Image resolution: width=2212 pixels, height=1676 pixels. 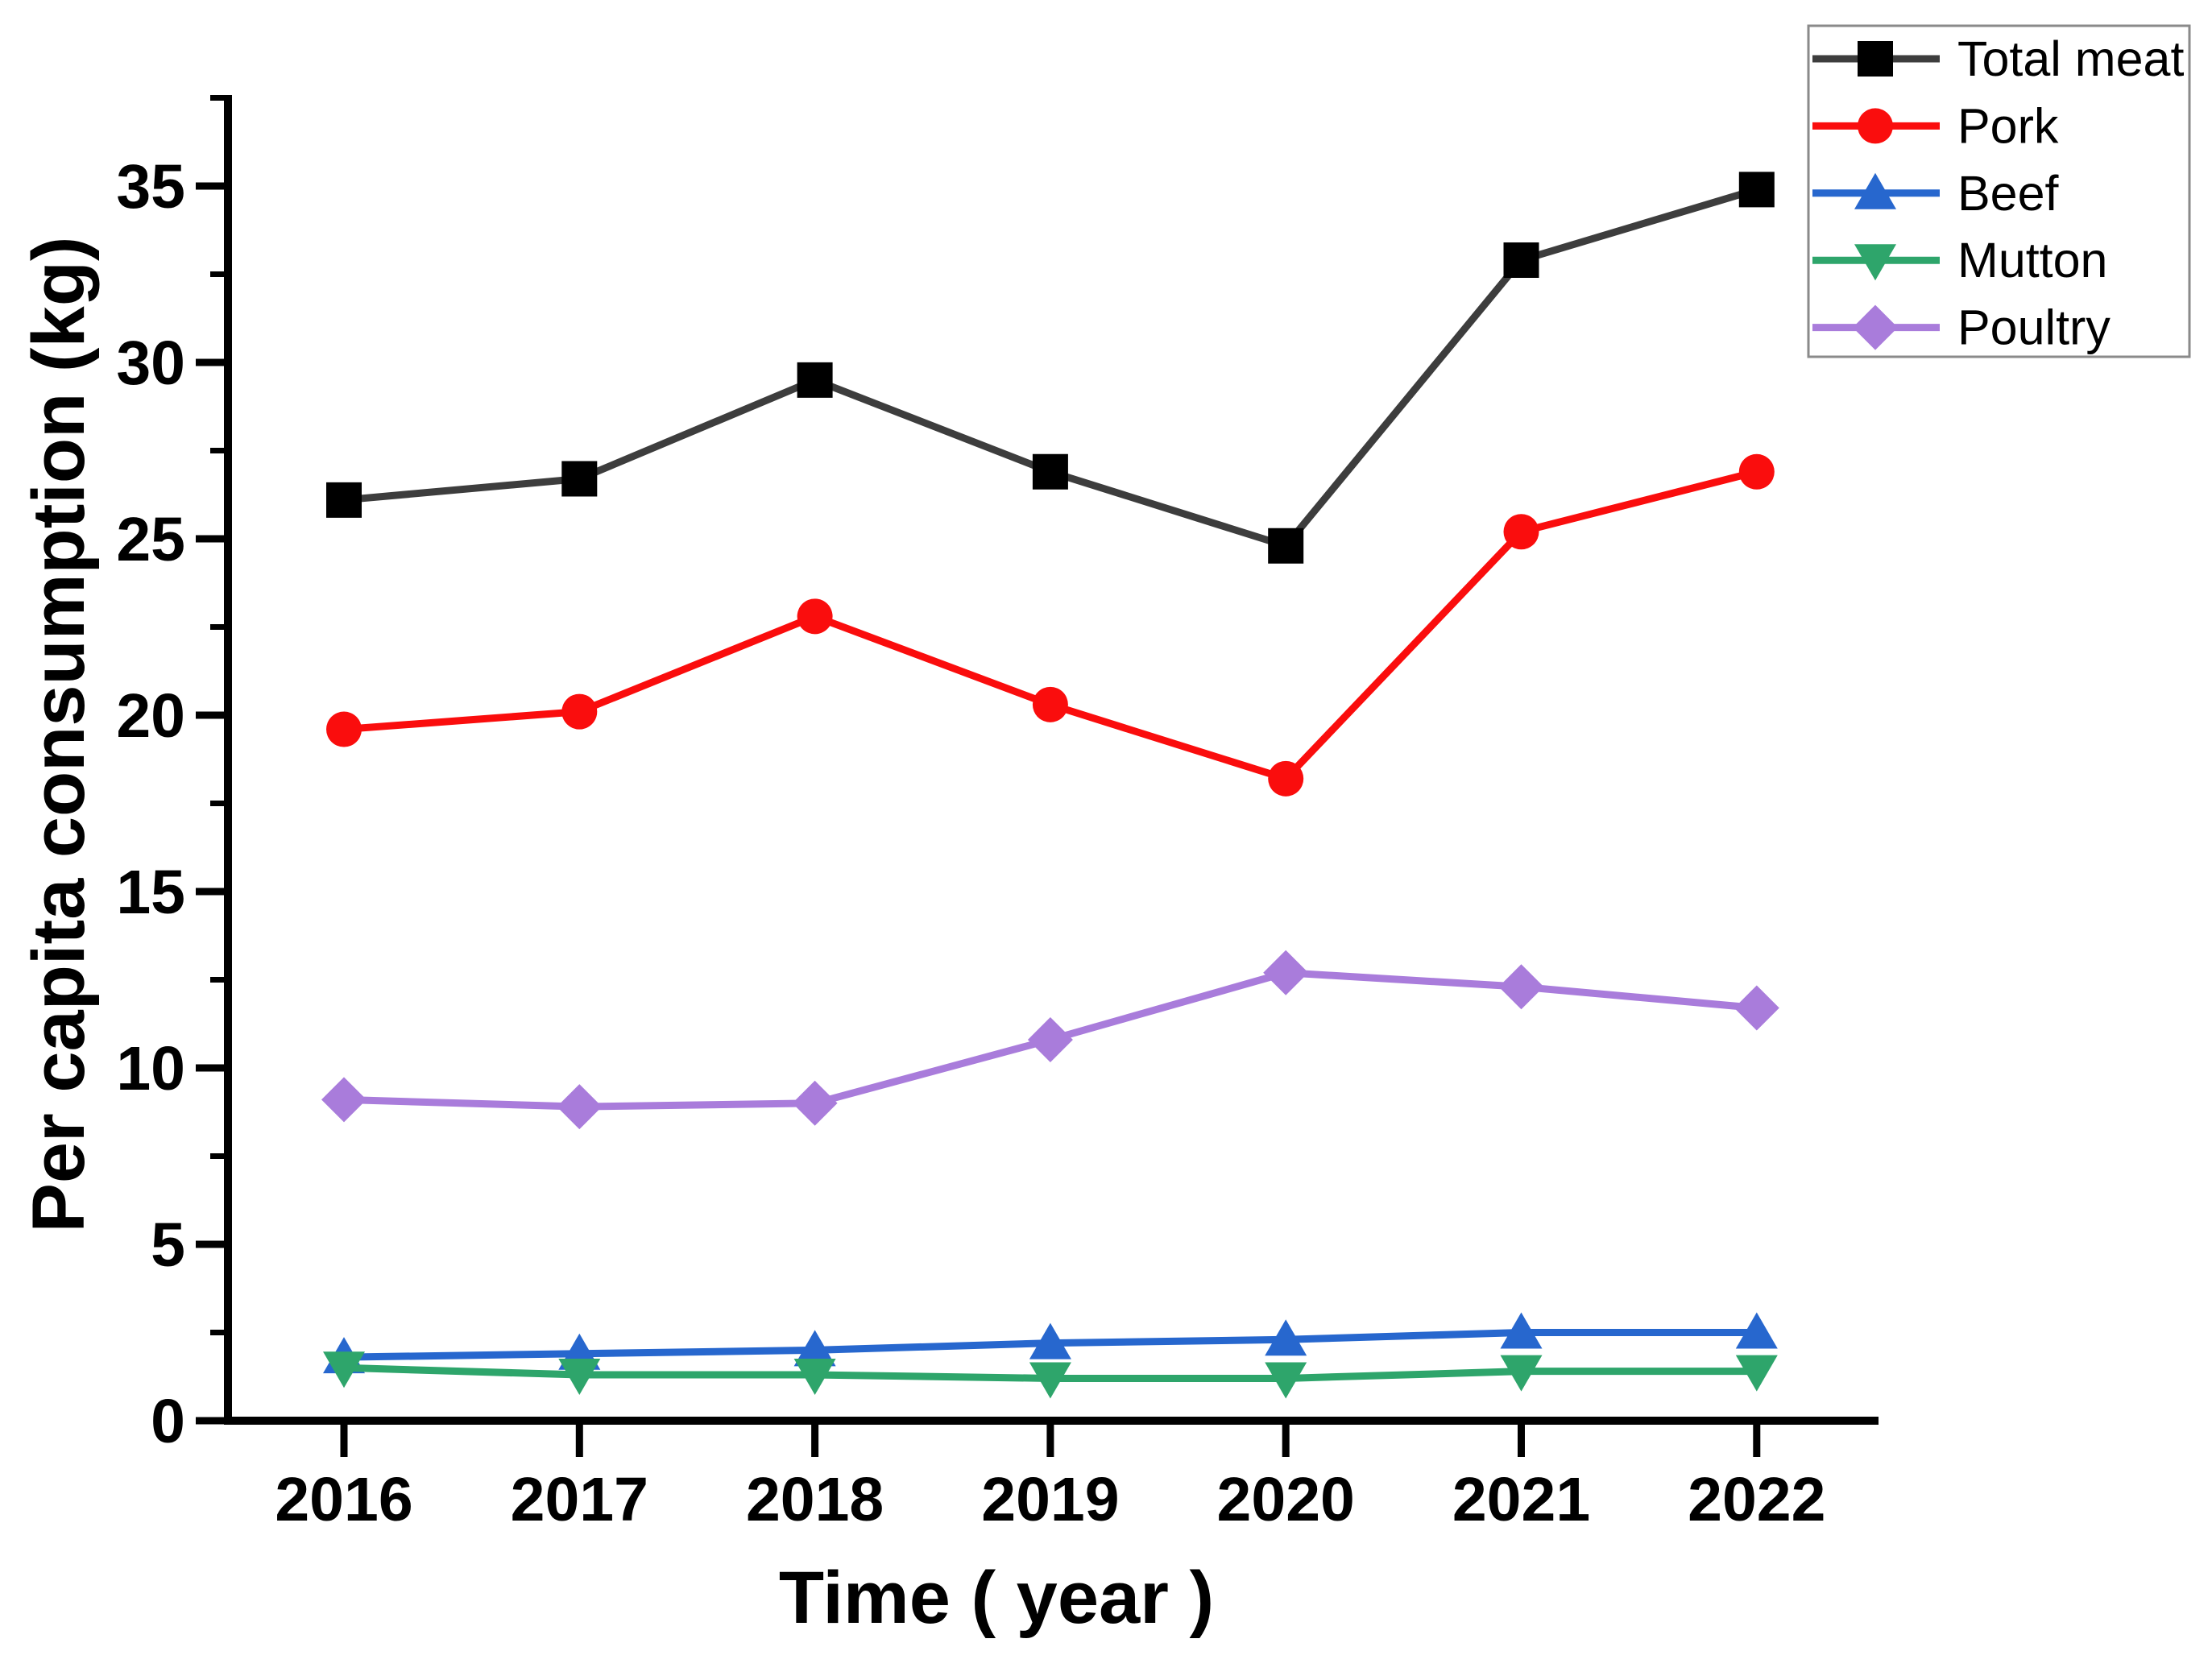 What do you see at coordinates (2008, 125) in the screenshot?
I see `legend-label-pork: Pork` at bounding box center [2008, 125].